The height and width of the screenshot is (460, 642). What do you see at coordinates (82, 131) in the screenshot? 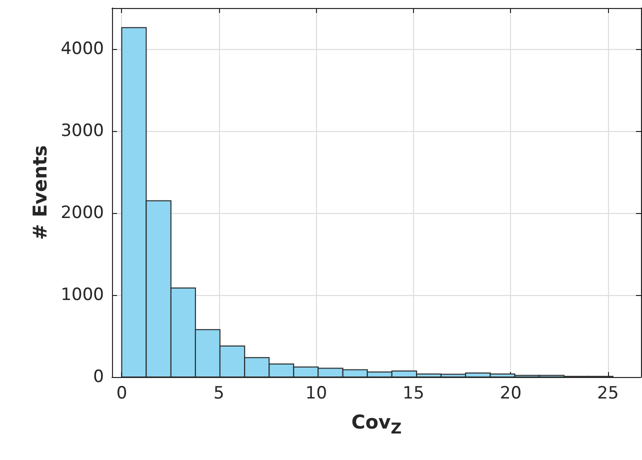
I see `y-tick-label: 3000` at bounding box center [82, 131].